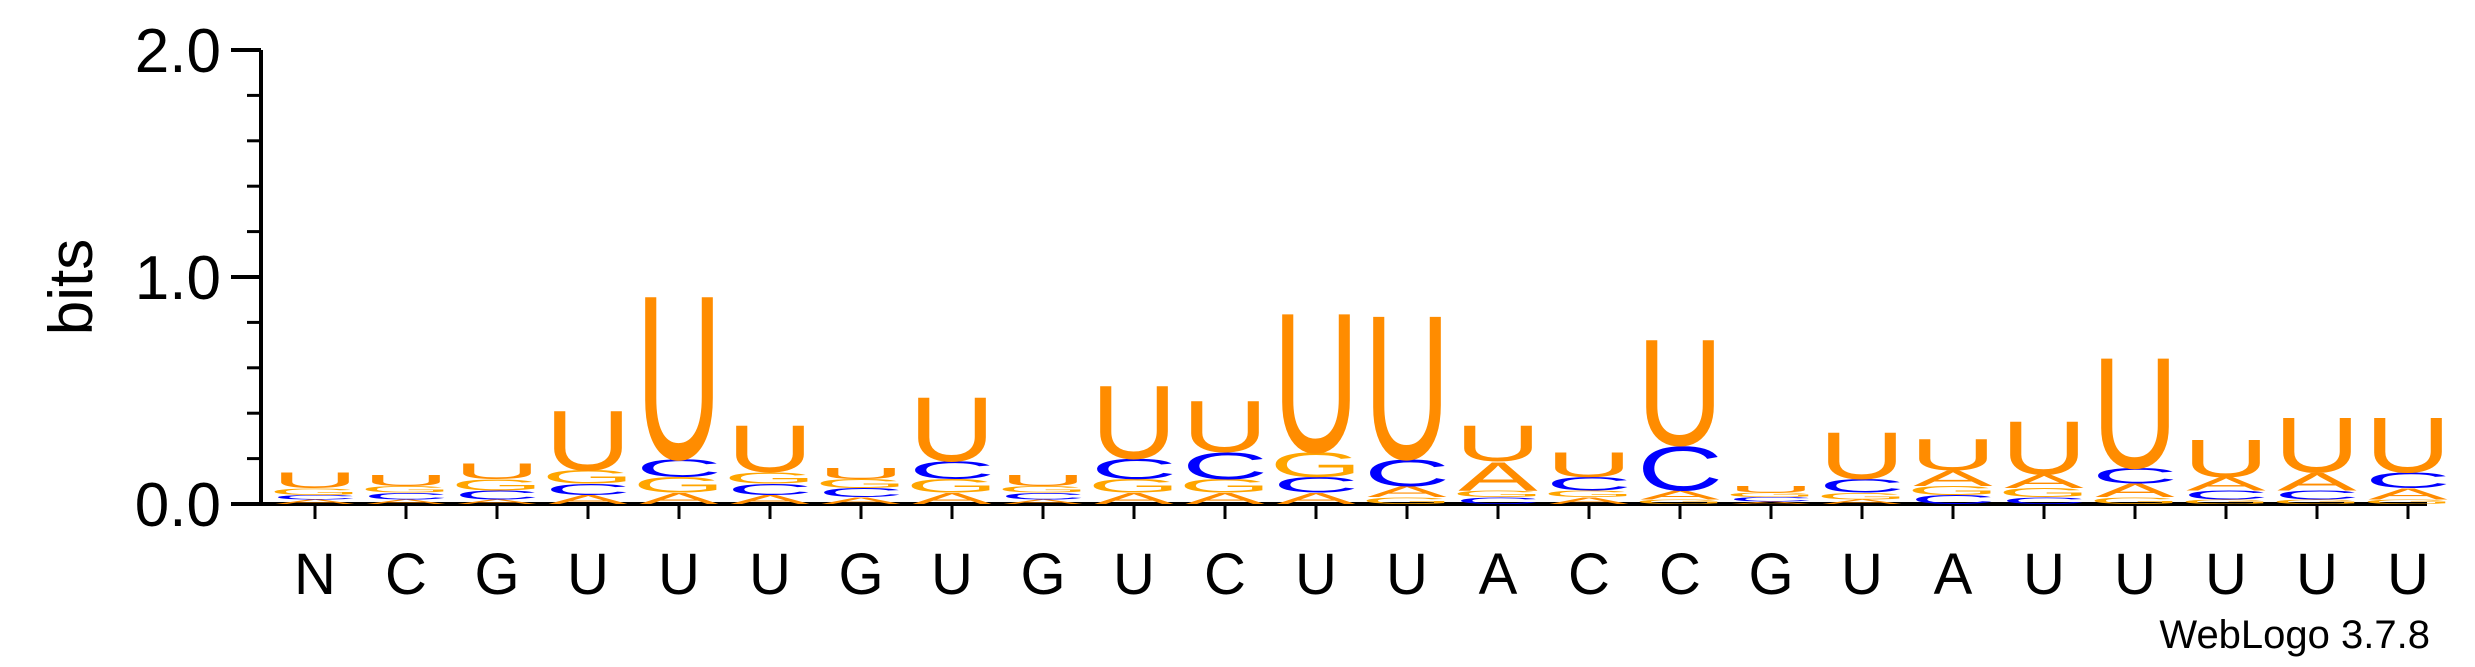  What do you see at coordinates (178, 505) in the screenshot?
I see `y-tick-label: 0.0` at bounding box center [178, 505].